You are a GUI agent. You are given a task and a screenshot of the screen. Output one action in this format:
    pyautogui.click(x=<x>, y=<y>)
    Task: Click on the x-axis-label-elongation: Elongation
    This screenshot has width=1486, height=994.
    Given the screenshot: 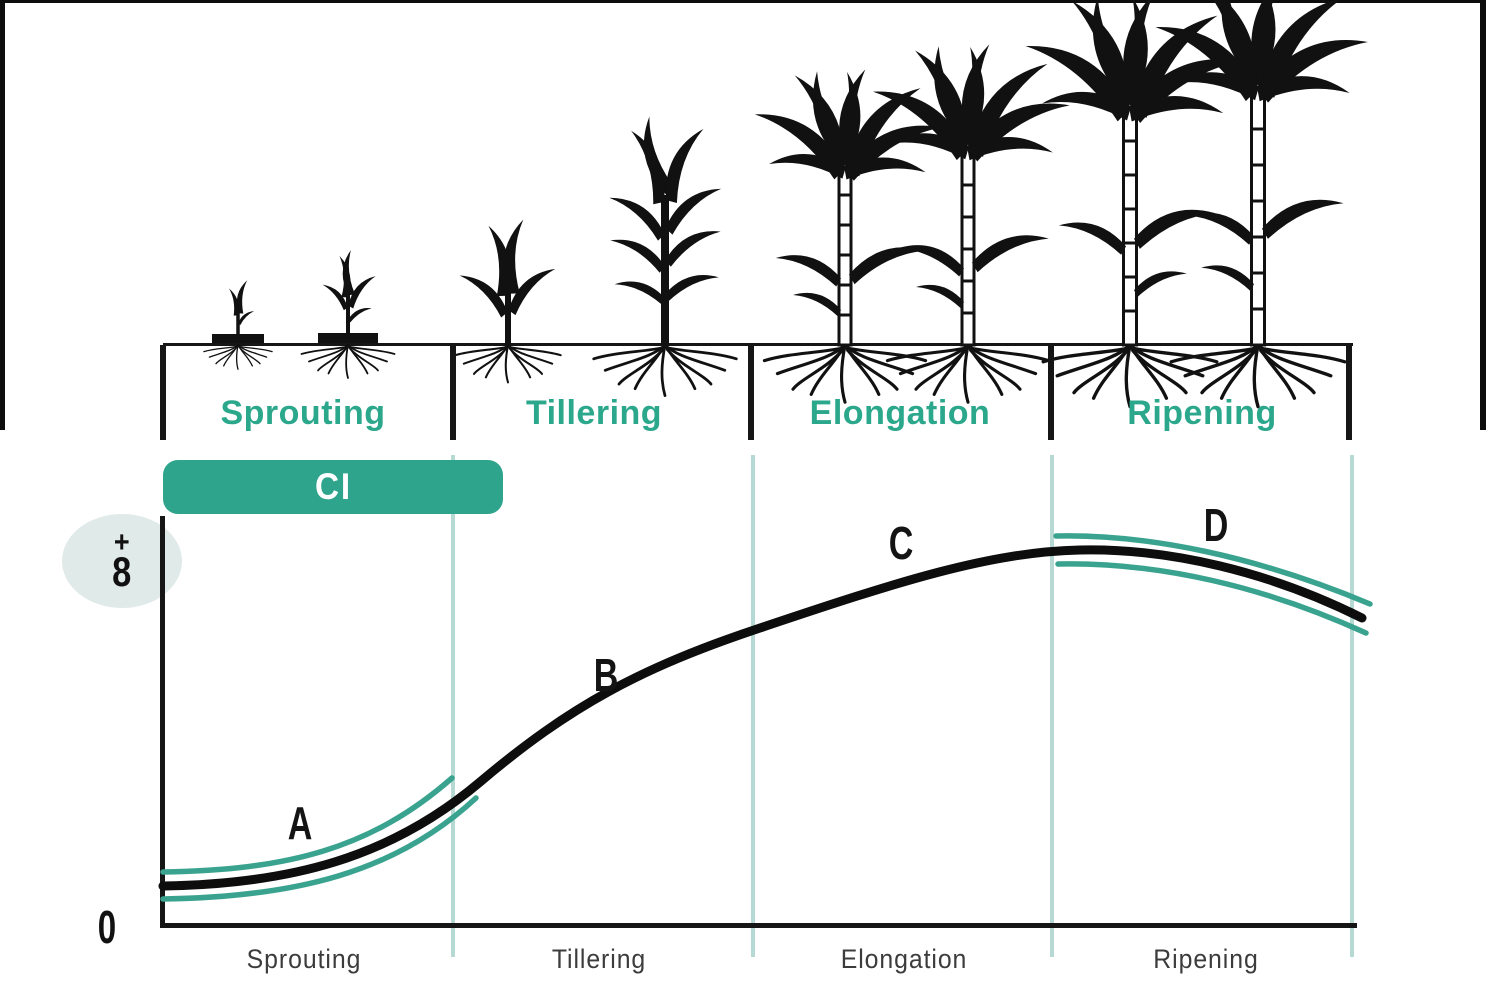 What is the action you would take?
    pyautogui.click(x=904, y=959)
    